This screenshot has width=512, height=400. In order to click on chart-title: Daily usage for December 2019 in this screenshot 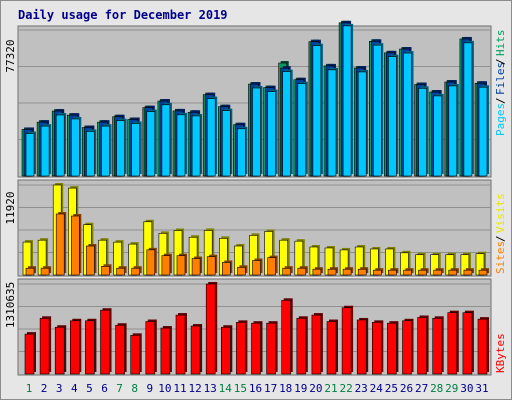, I will do `click(123, 15)`.